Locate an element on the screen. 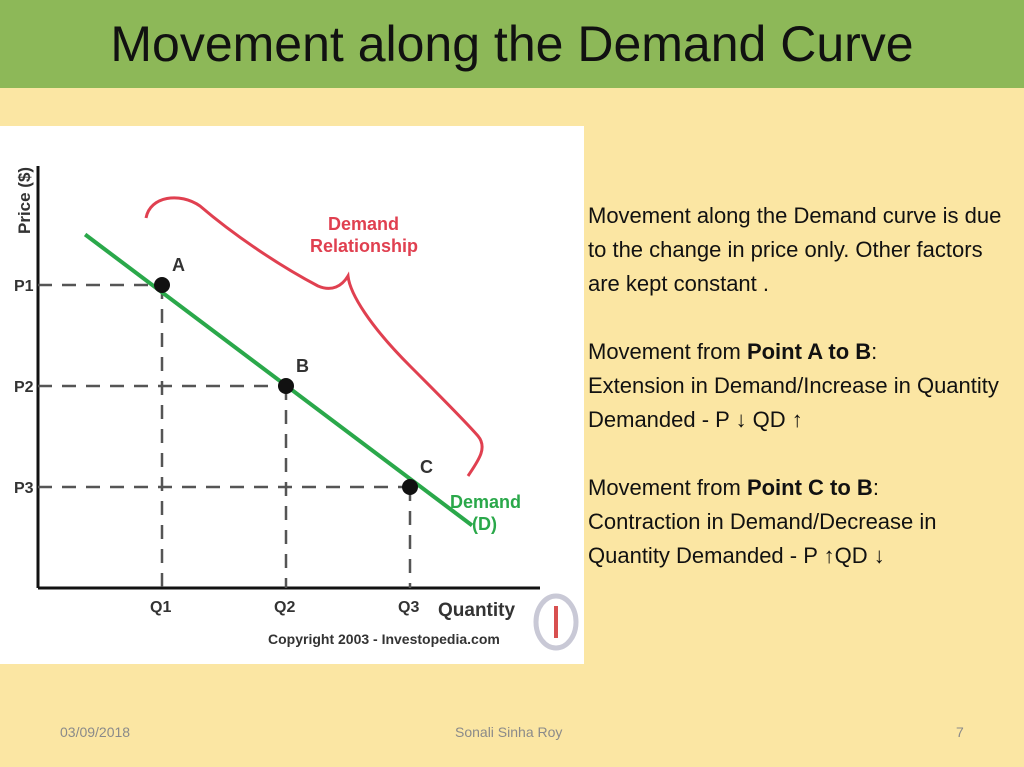 The width and height of the screenshot is (1024, 767). y-tick-label: P2 is located at coordinates (24, 387).